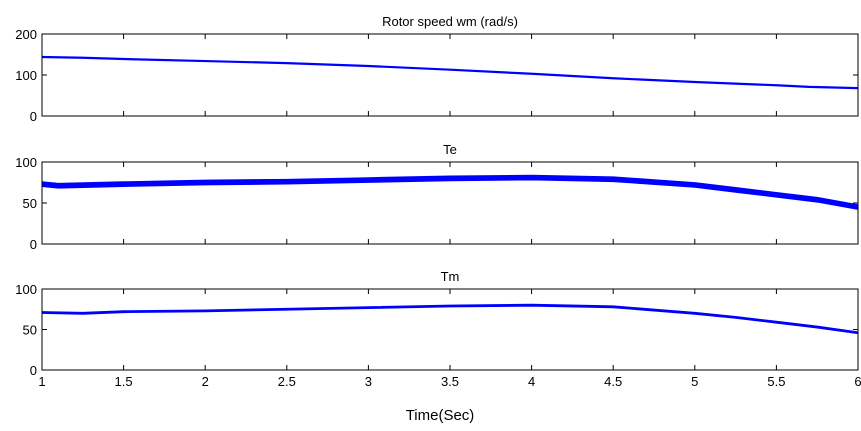  What do you see at coordinates (613, 381) in the screenshot?
I see `x-tick-label-3-8: 4.5` at bounding box center [613, 381].